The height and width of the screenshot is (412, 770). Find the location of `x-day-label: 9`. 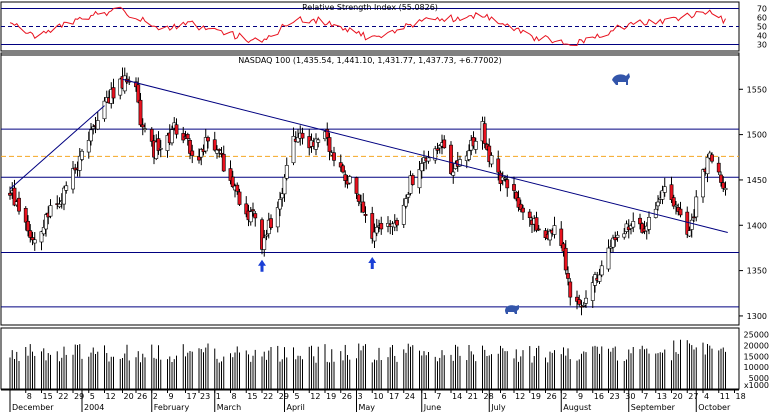

x-day-label: 9 is located at coordinates (171, 396).